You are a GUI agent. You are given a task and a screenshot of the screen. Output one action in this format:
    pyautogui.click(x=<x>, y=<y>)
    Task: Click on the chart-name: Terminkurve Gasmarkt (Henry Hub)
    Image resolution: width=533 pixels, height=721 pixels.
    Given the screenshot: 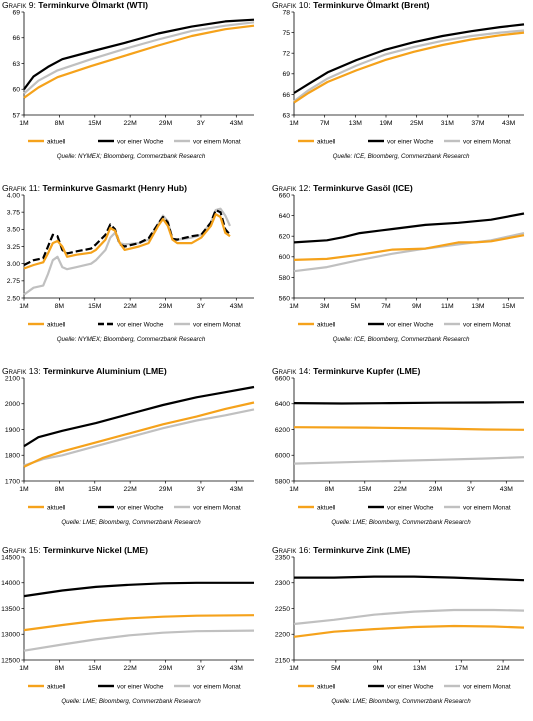 What is the action you would take?
    pyautogui.click(x=113, y=188)
    